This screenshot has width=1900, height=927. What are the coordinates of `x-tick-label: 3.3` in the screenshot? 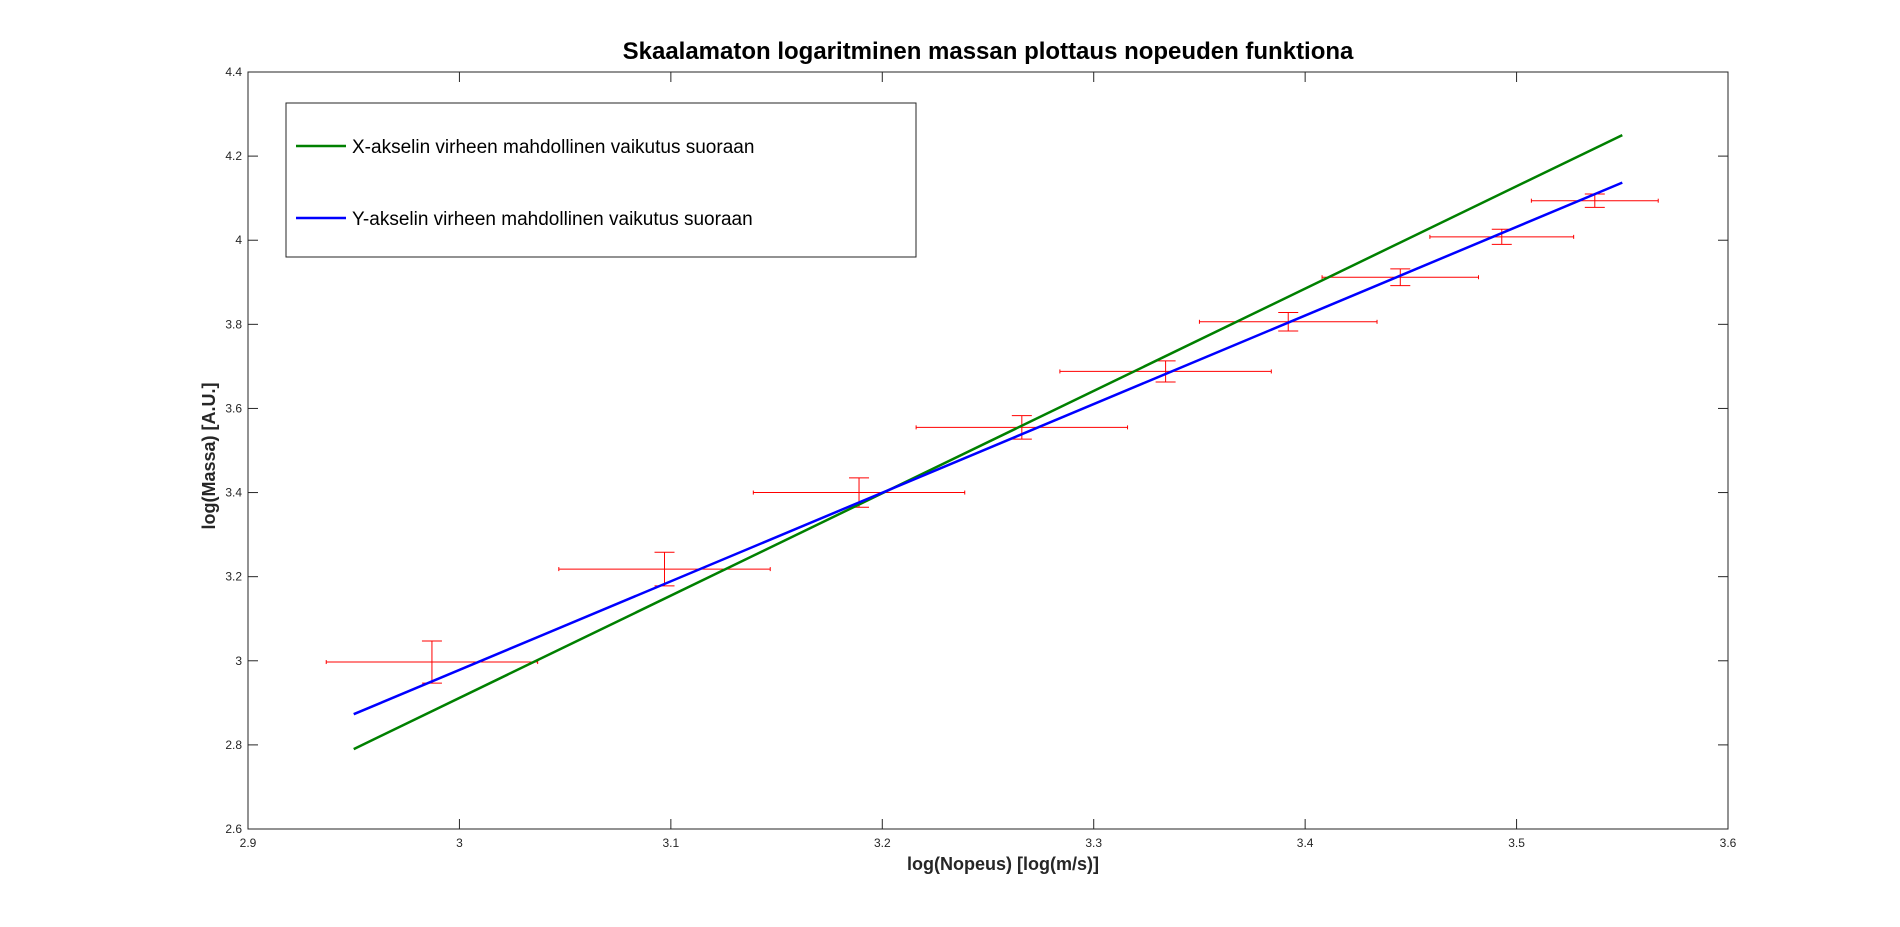 It's located at (1093, 843).